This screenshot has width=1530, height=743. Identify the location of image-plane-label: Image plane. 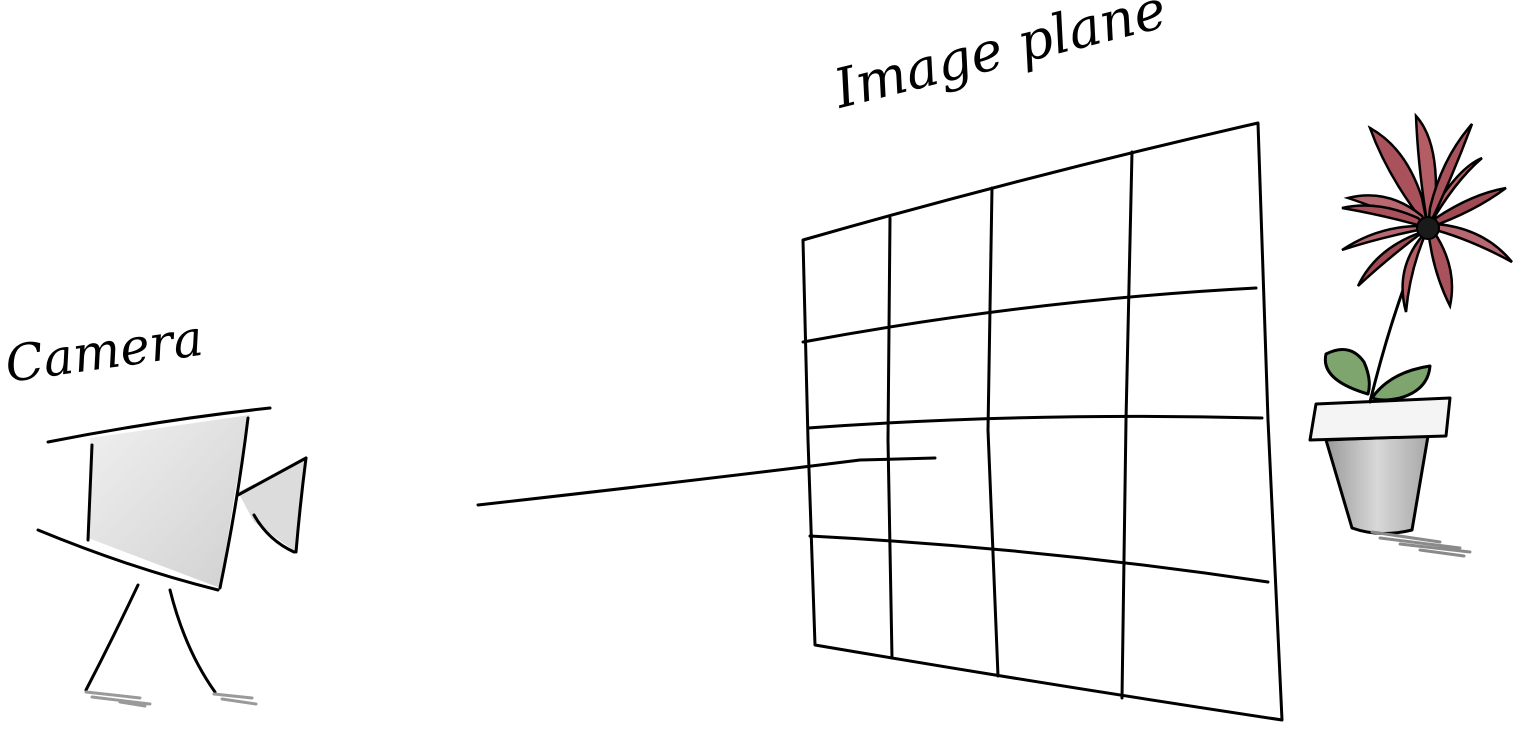
(999, 60).